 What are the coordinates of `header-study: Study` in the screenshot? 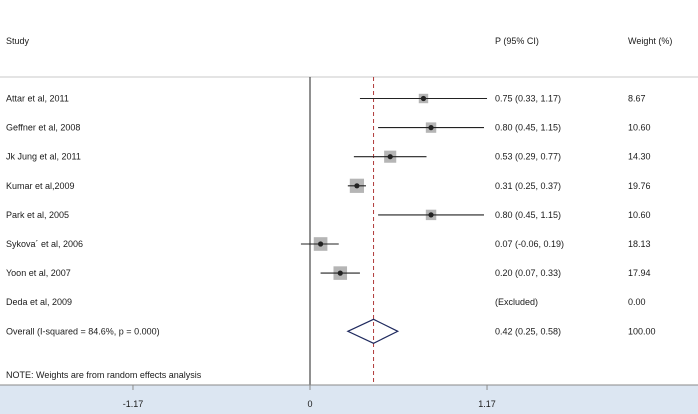 It's located at (18, 41).